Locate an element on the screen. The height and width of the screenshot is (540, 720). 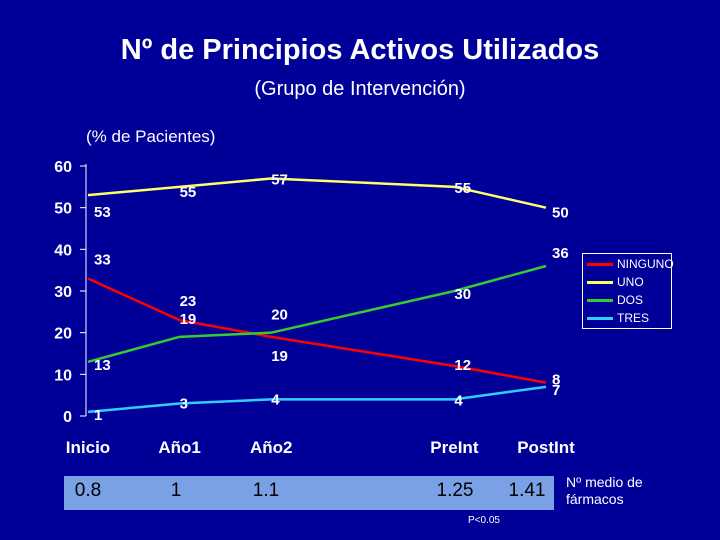
mean-drugs-label: Nº medio de fármacos is located at coordinates (604, 490).